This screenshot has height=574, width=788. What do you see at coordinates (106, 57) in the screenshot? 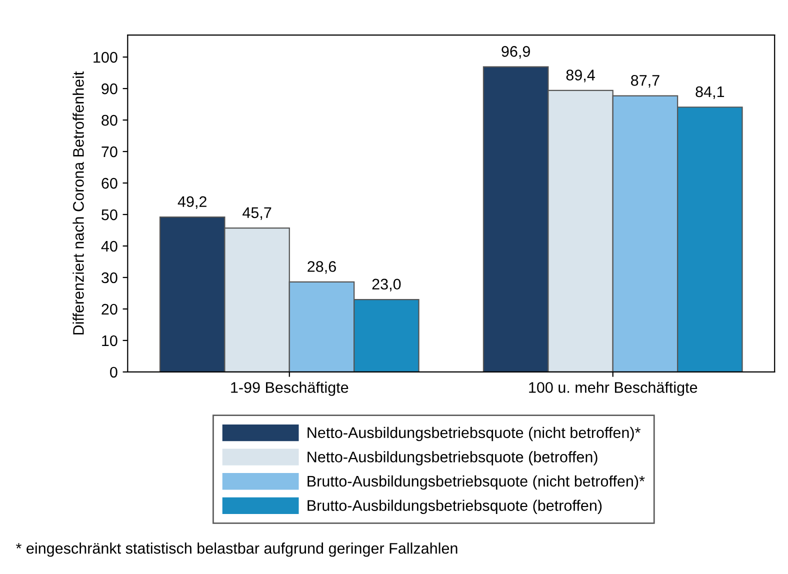
I see `y-tick-label: 100` at bounding box center [106, 57].